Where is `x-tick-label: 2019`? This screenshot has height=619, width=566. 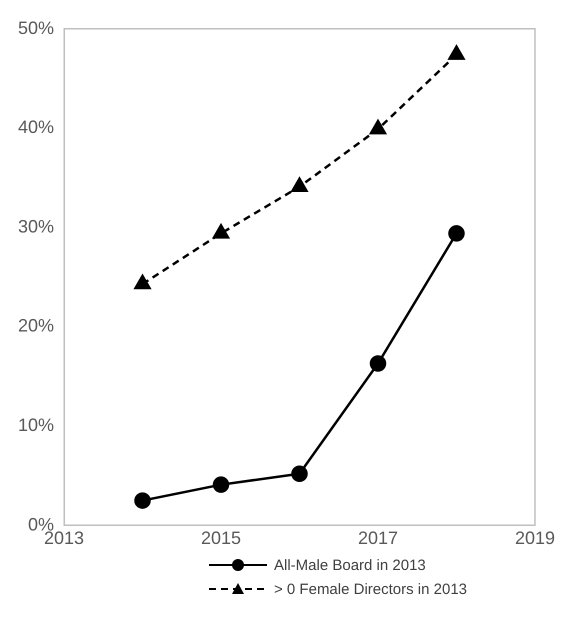
x-tick-label: 2019 is located at coordinates (534, 538).